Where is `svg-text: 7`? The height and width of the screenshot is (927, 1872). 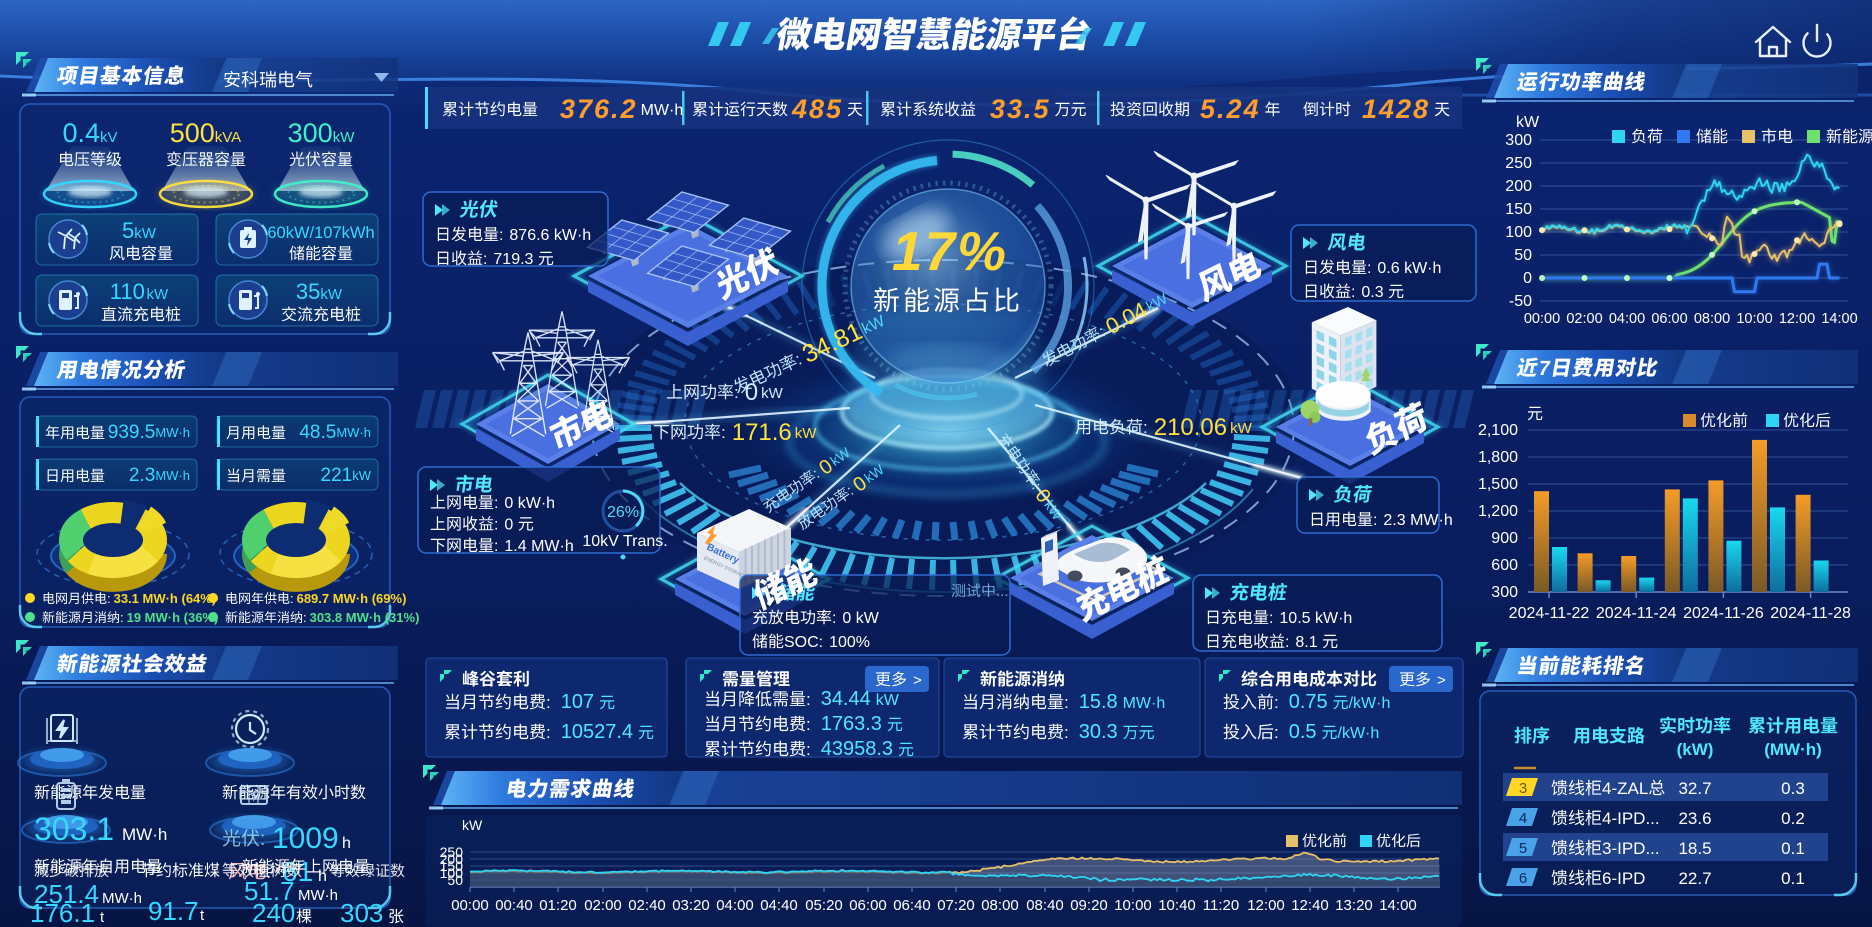 svg-text: 7 is located at coordinates (1545, 368).